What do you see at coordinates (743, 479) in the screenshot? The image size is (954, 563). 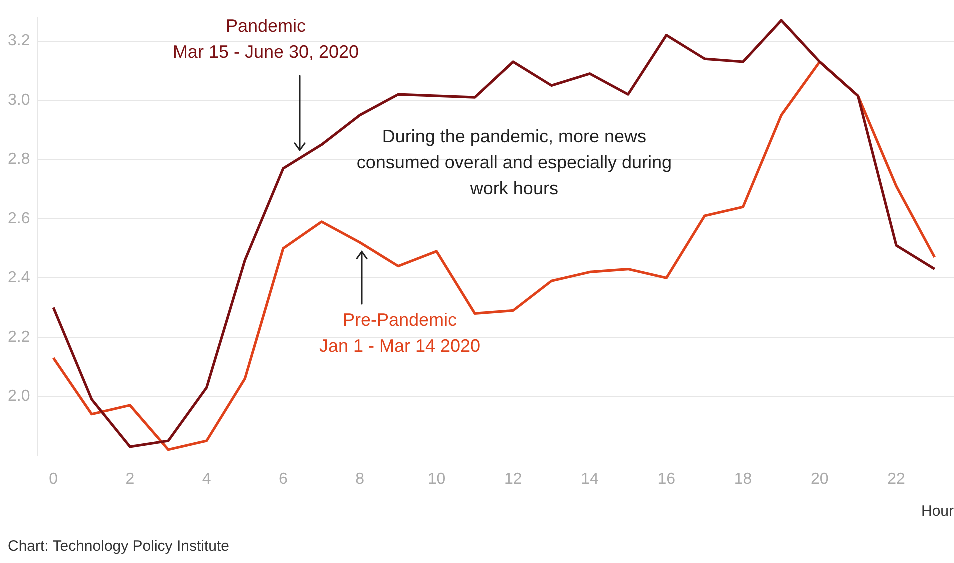 I see `x-tick-label: 18` at bounding box center [743, 479].